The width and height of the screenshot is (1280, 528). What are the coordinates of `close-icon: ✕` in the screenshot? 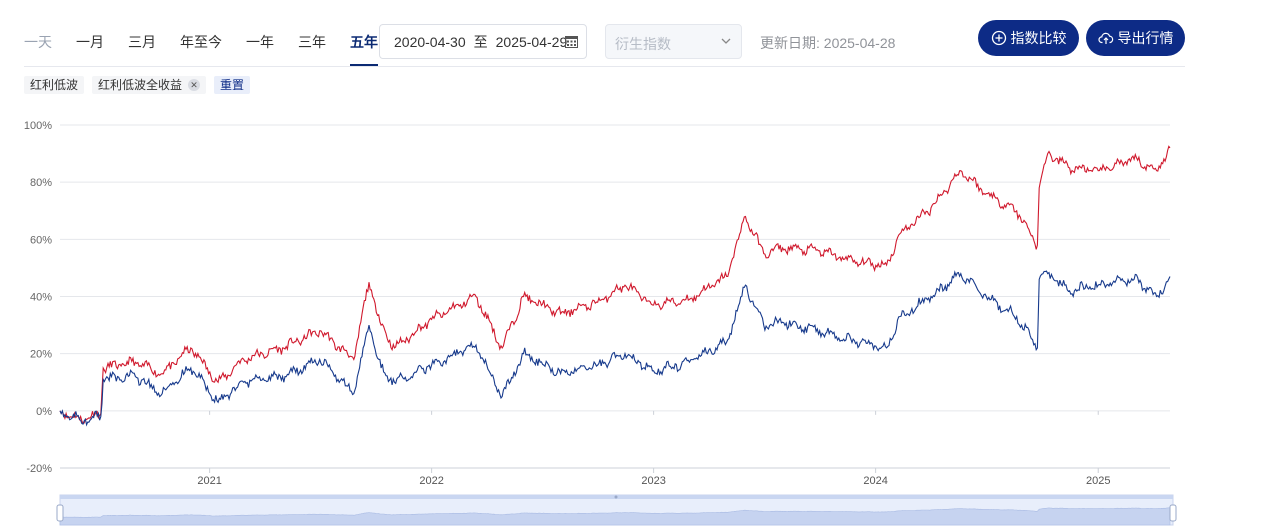 It's located at (194, 85).